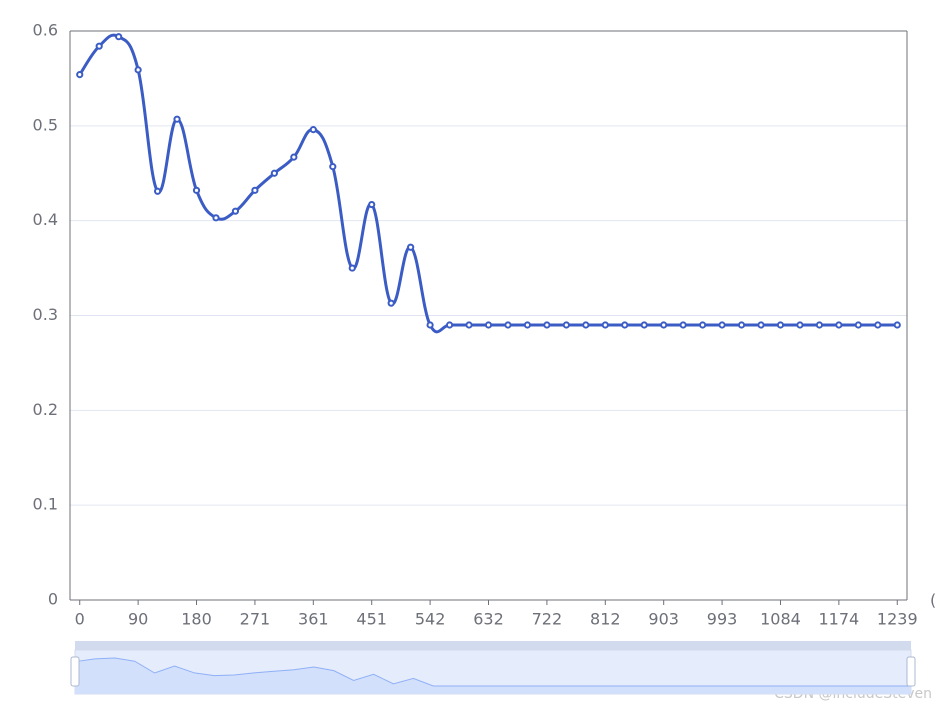 The height and width of the screenshot is (714, 936). What do you see at coordinates (897, 619) in the screenshot?
I see `x-tick-label: 1239` at bounding box center [897, 619].